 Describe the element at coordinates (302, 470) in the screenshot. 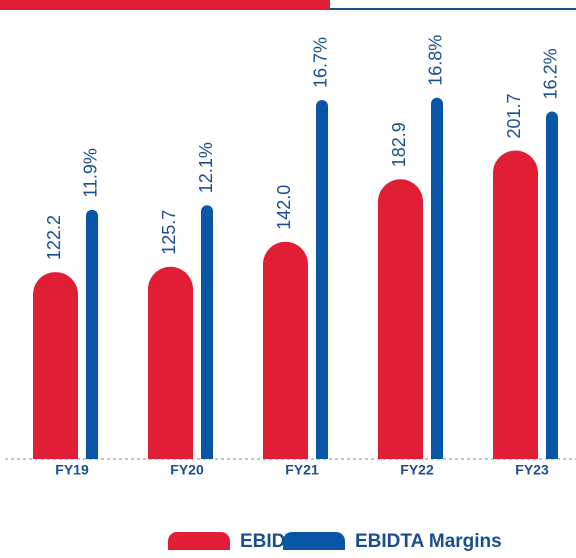

I see `x-tick-label: FY21` at that location.